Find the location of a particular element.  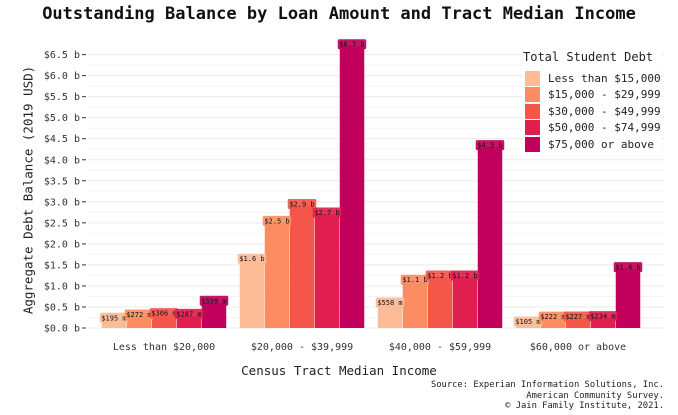

data-label: $6.7 b is located at coordinates (351, 45).